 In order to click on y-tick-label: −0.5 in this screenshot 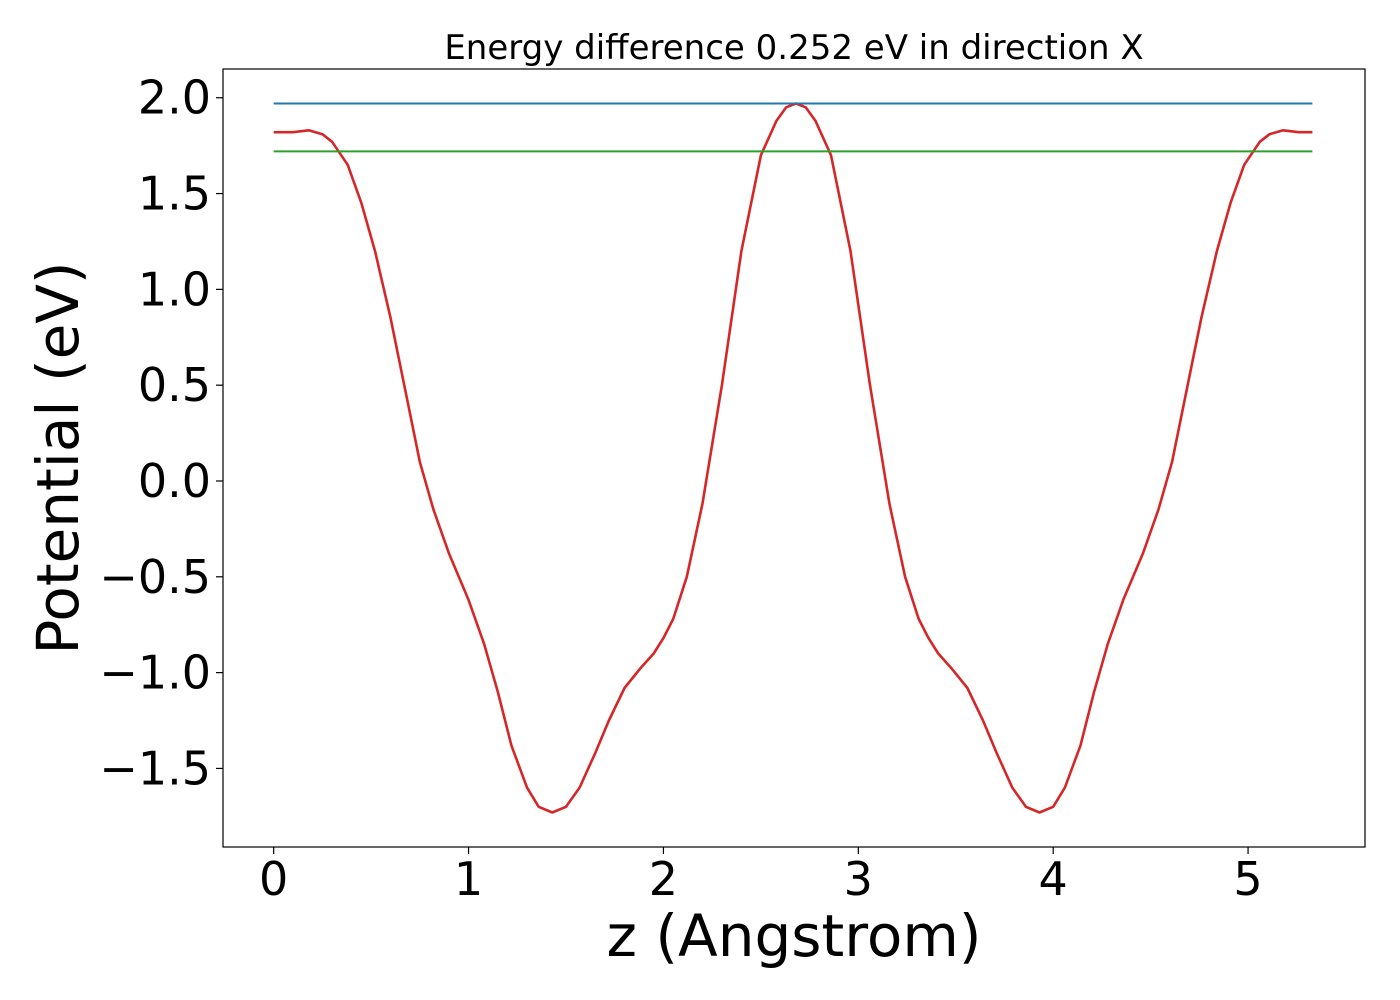, I will do `click(155, 577)`.